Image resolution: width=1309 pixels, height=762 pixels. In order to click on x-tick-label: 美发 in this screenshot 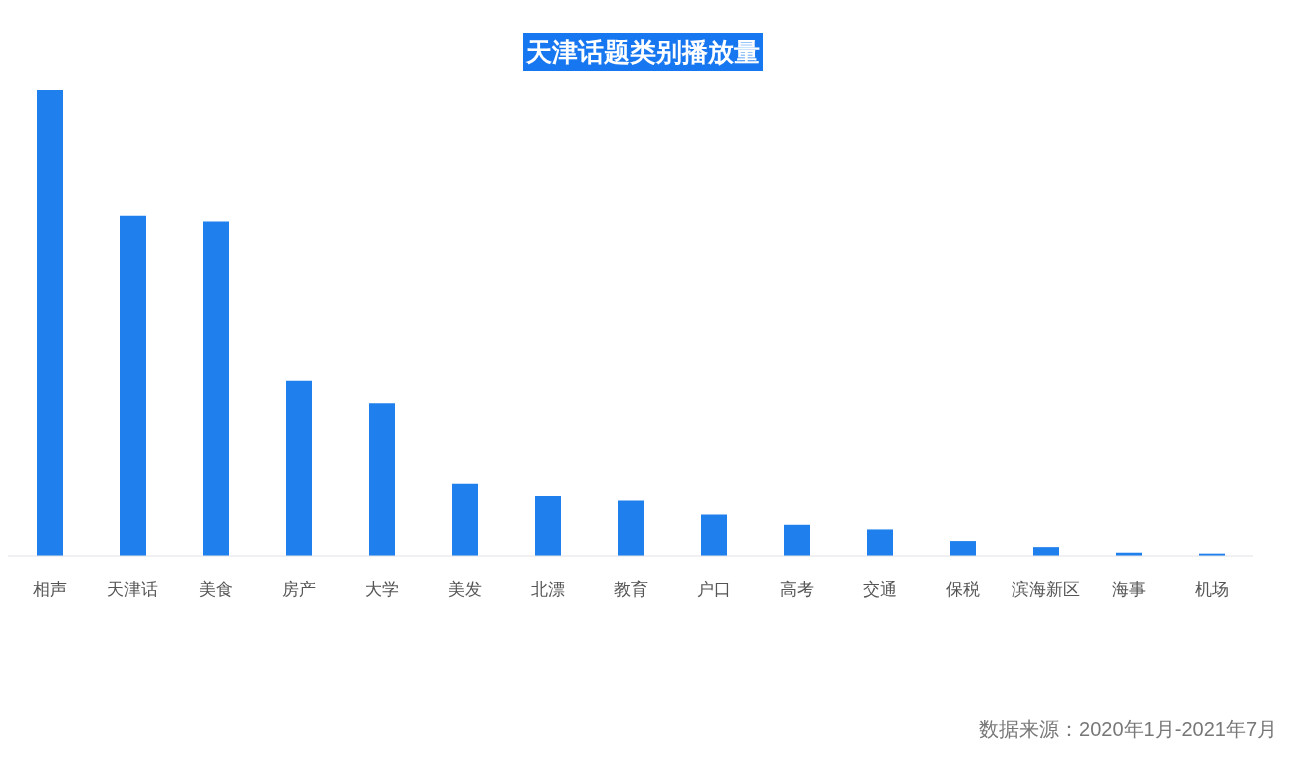, I will do `click(464, 589)`.